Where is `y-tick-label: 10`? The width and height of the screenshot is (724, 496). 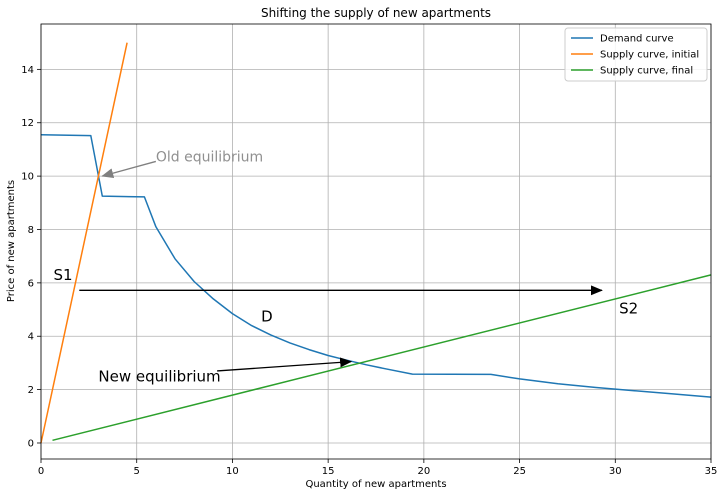
y-tick-label: 10 is located at coordinates (27, 177).